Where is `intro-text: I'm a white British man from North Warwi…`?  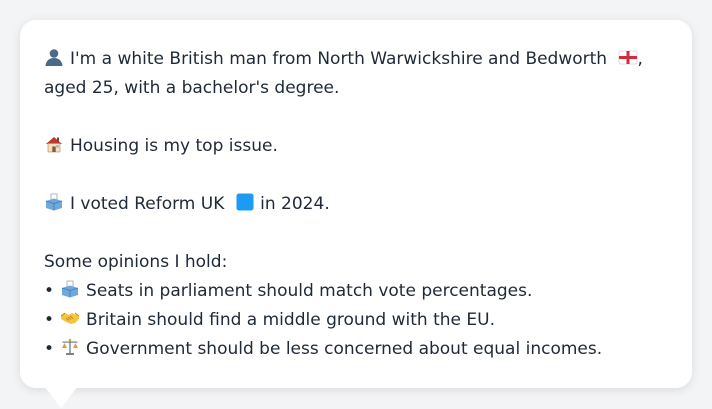 intro-text: I'm a white British man from North Warwi… is located at coordinates (339, 59).